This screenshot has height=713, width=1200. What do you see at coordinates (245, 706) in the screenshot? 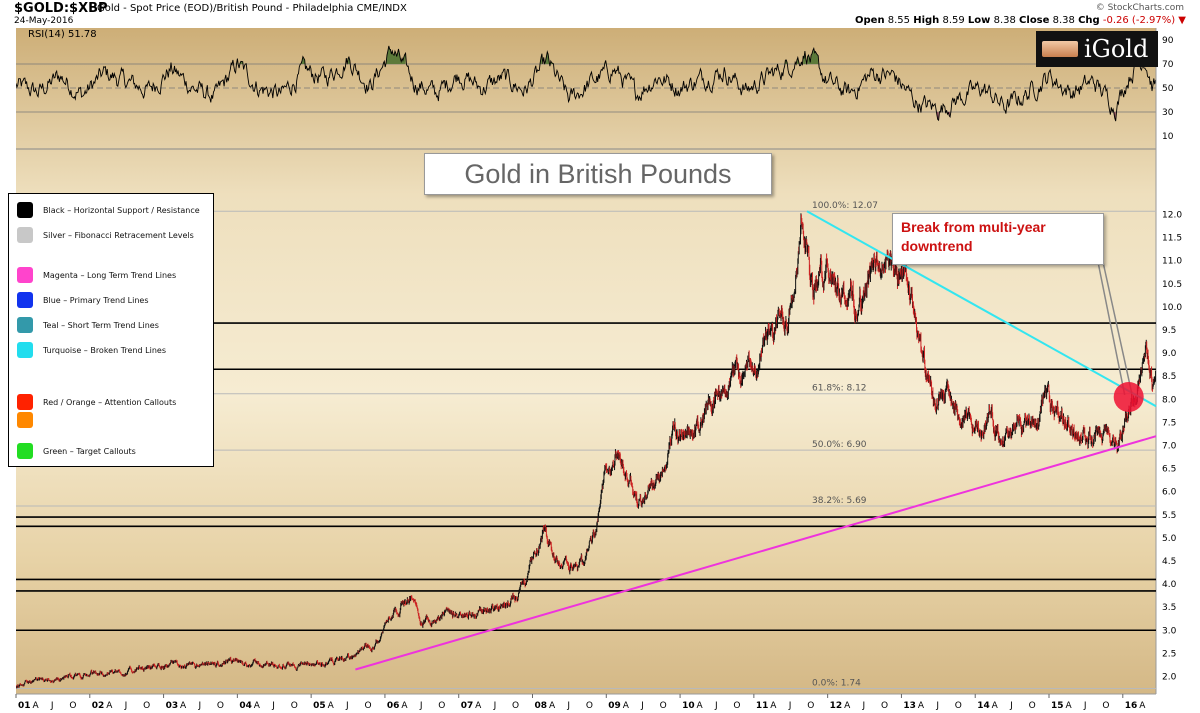
I see `year-tick-label: 04` at bounding box center [245, 706].